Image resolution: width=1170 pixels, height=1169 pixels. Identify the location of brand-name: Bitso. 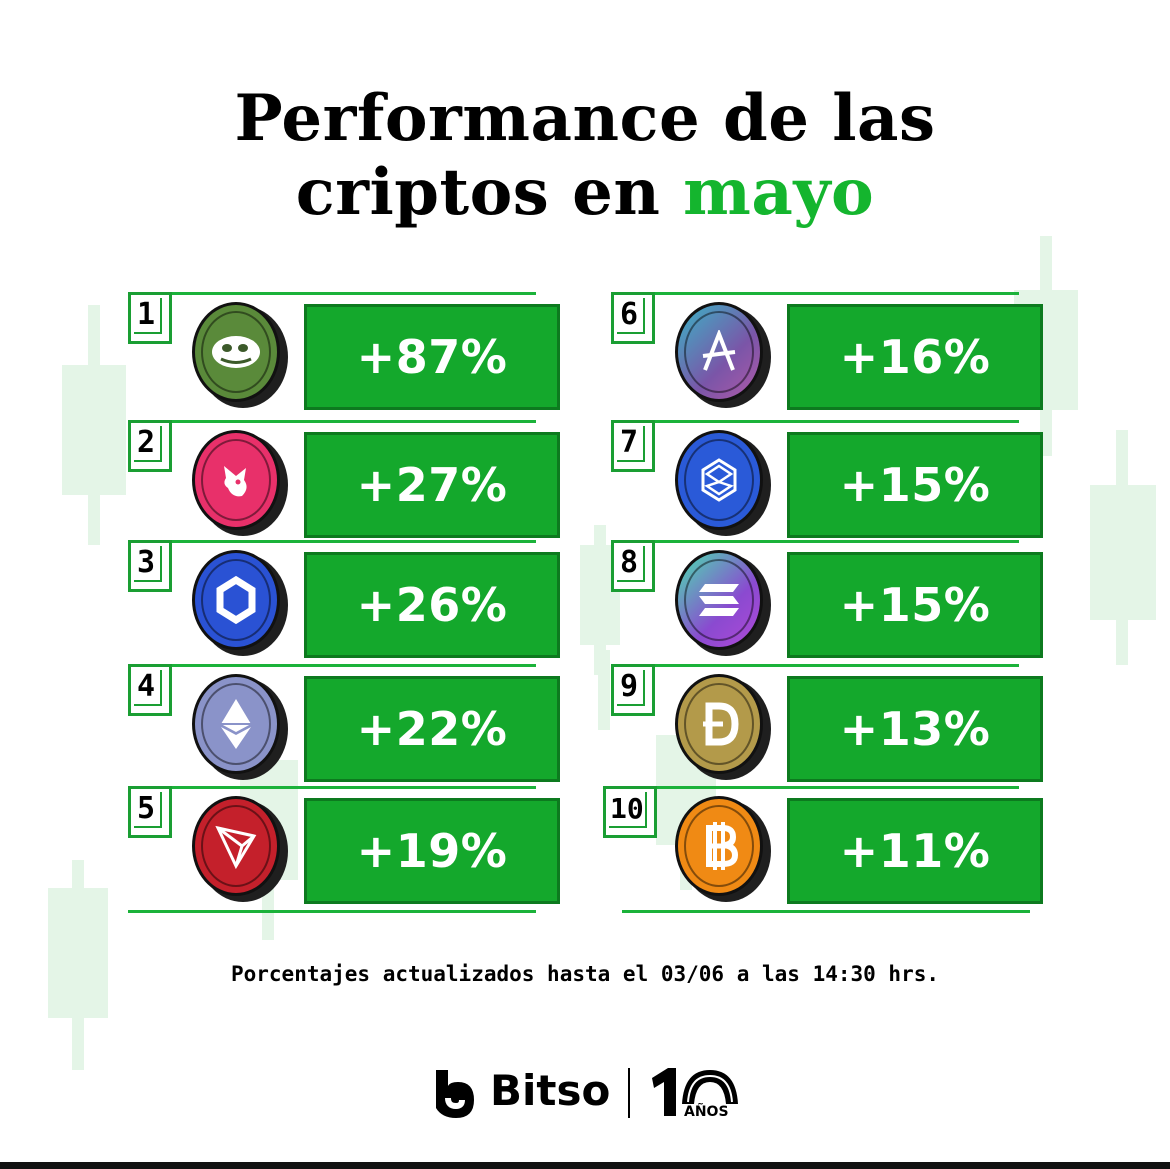
(550, 1090).